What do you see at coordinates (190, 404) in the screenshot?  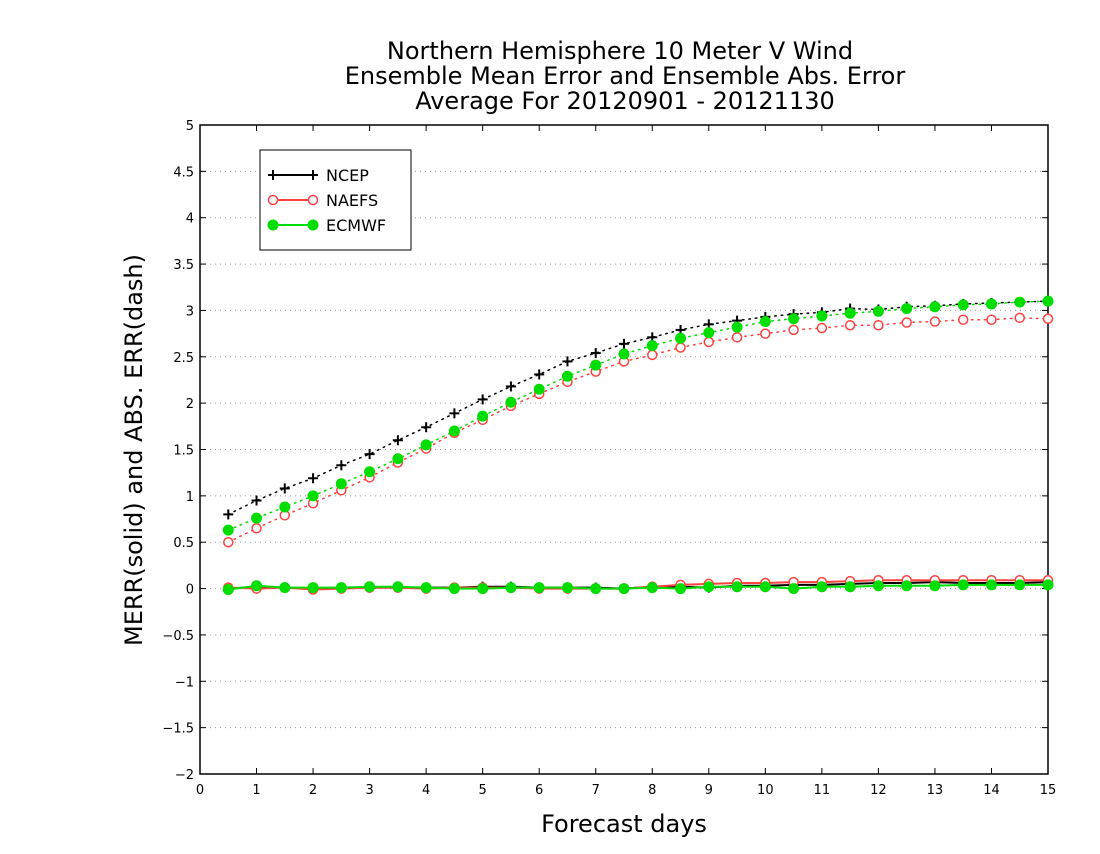 I see `y-tick-label: 2` at bounding box center [190, 404].